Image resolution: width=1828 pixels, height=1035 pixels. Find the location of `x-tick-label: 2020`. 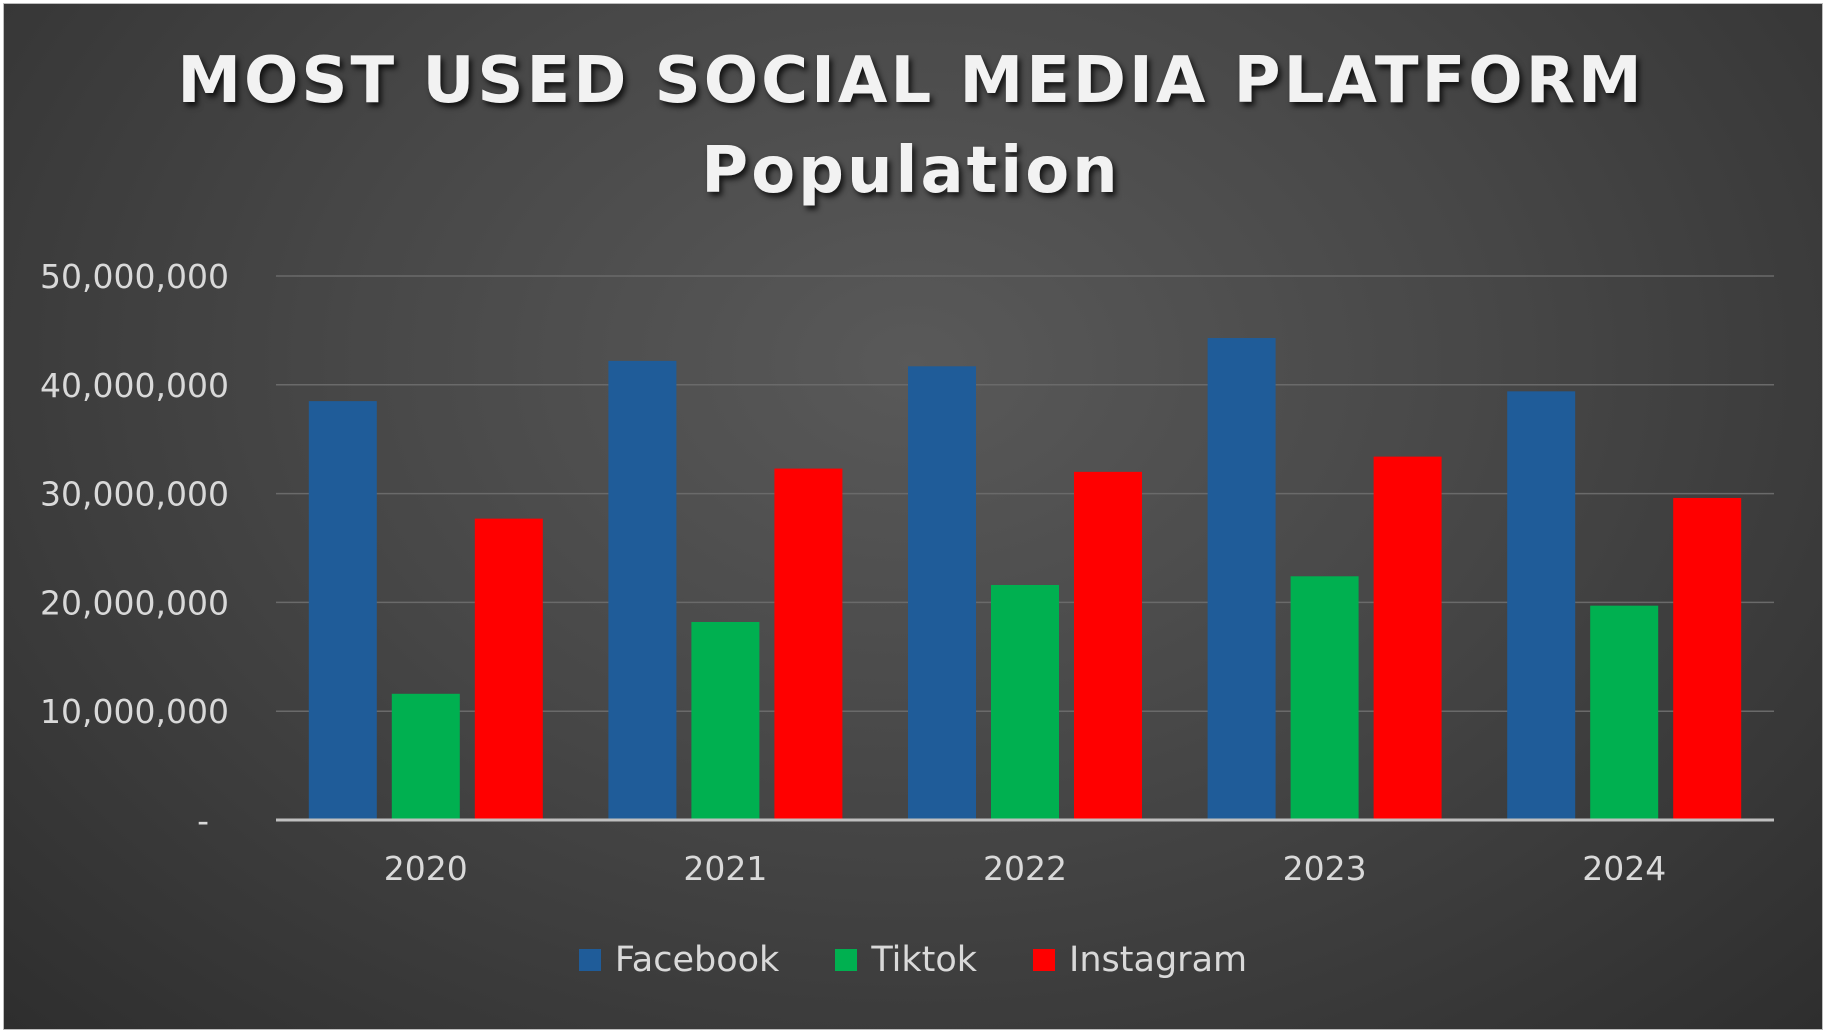

x-tick-label: 2020 is located at coordinates (426, 868).